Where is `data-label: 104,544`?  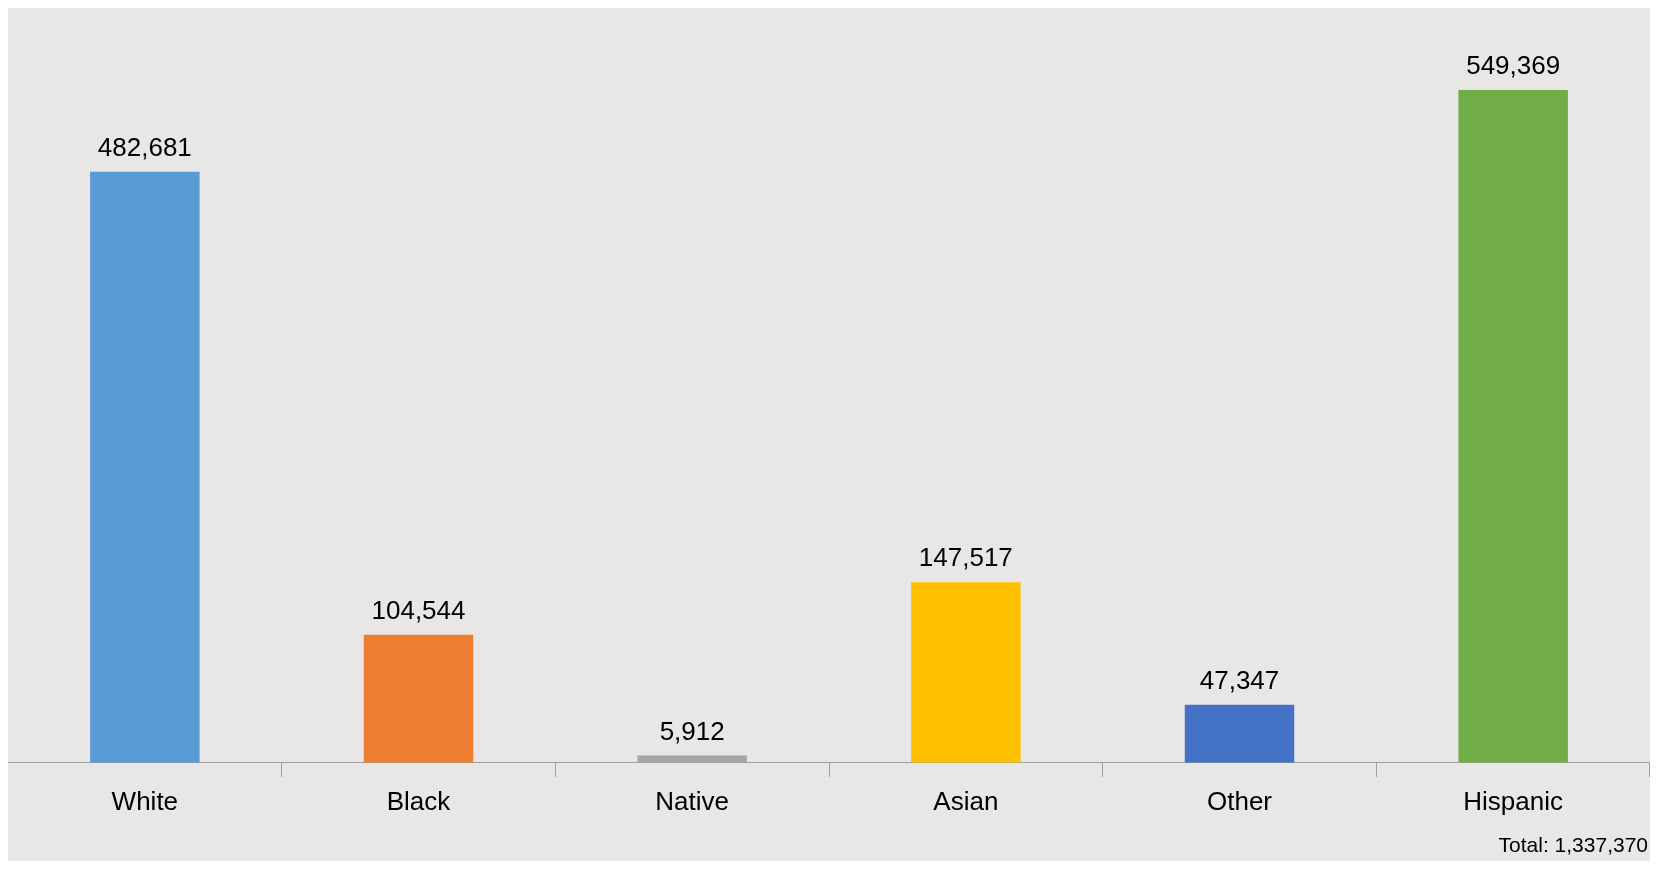 data-label: 104,544 is located at coordinates (418, 609).